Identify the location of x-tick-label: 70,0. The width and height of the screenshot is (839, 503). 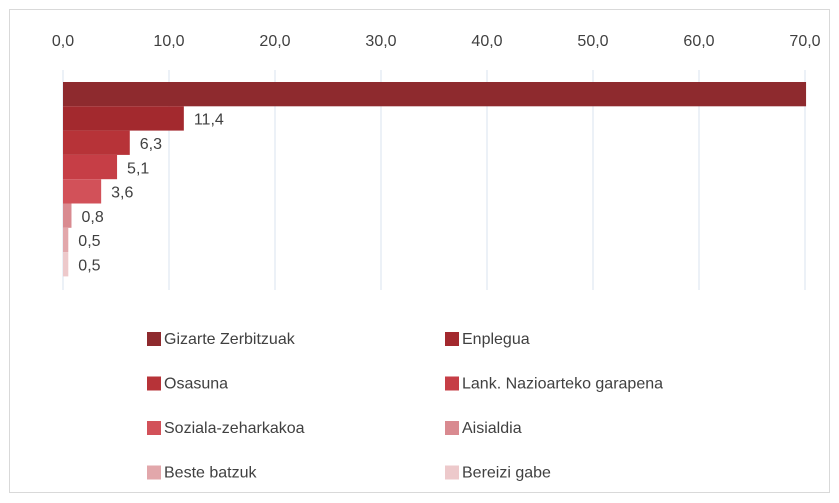
(804, 41).